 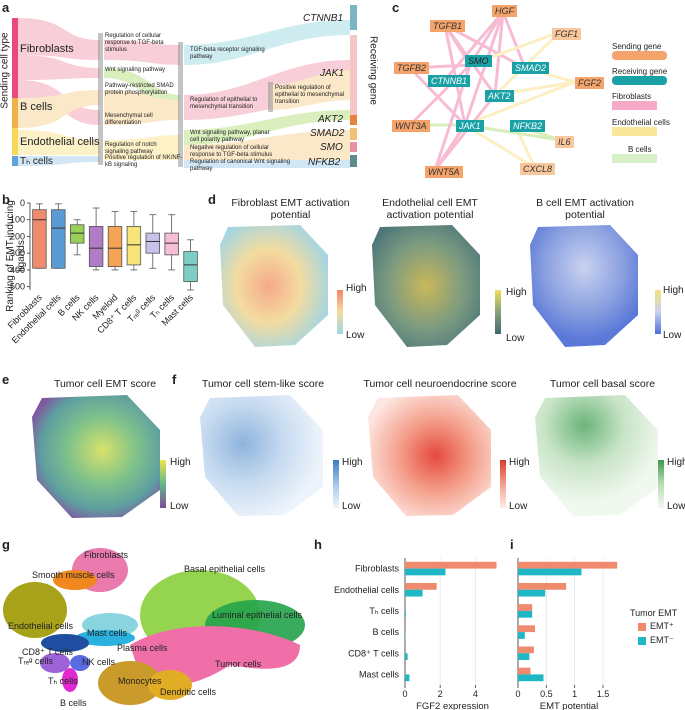 What do you see at coordinates (603, 694) in the screenshot?
I see `x-tick-label: 1.5` at bounding box center [603, 694].